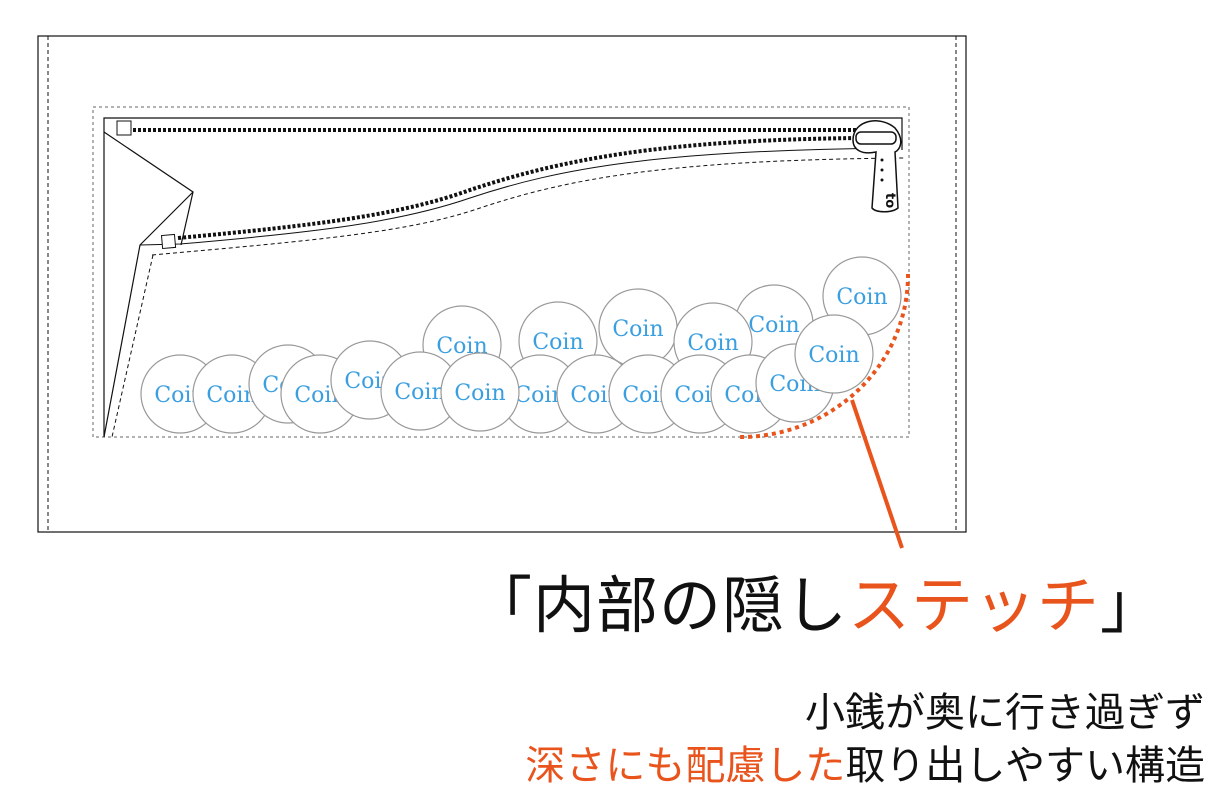  Describe the element at coordinates (974, 605) in the screenshot. I see `headline-highlight: ステッチ` at that location.